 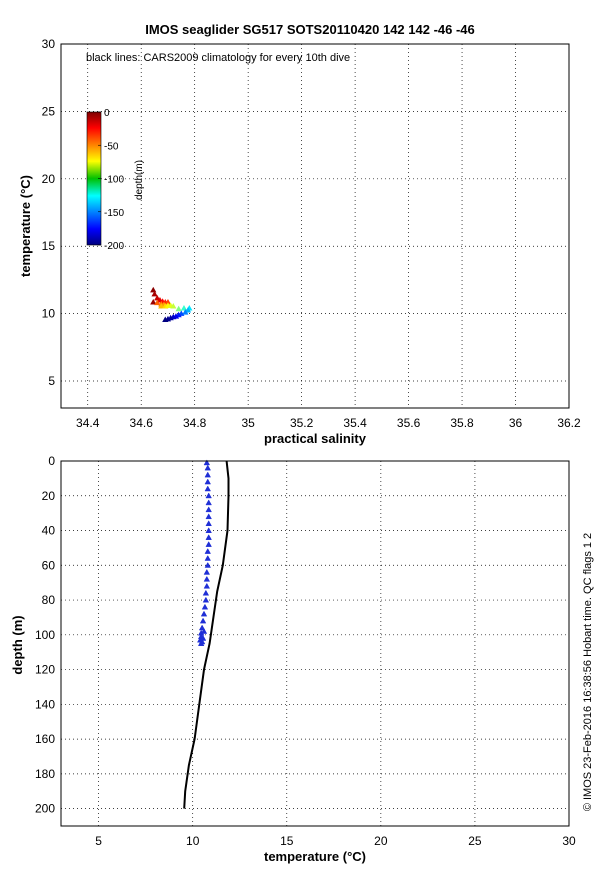 What do you see at coordinates (17, 644) in the screenshot?
I see `profile-y-axis-label: depth (m)` at bounding box center [17, 644].